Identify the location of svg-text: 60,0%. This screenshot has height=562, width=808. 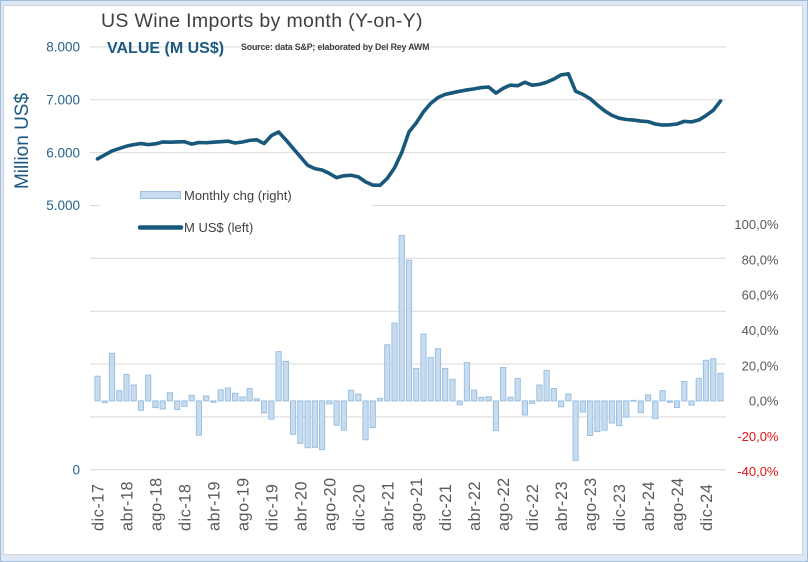
(760, 295).